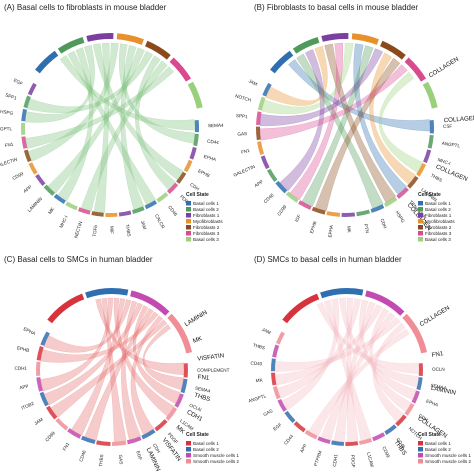 This screenshot has width=474, height=474. I want to click on legend-label: Fibroblasts 1, so click(206, 215).